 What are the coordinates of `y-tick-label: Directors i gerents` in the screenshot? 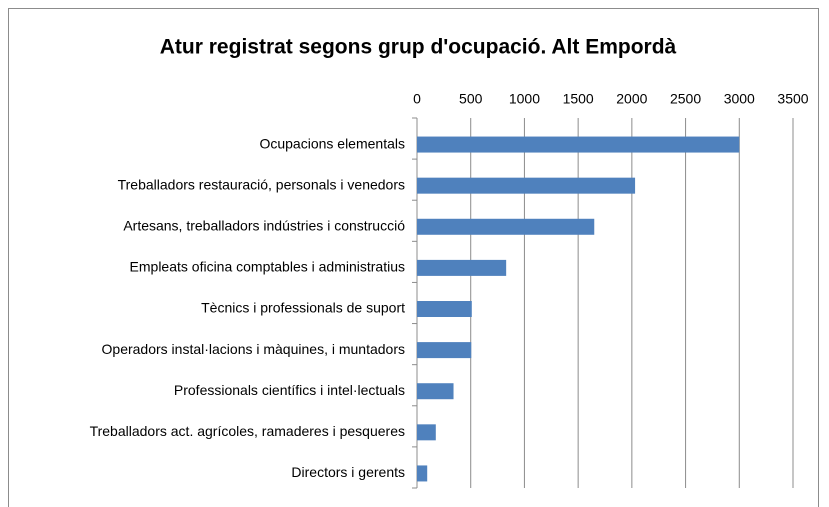 It's located at (348, 472).